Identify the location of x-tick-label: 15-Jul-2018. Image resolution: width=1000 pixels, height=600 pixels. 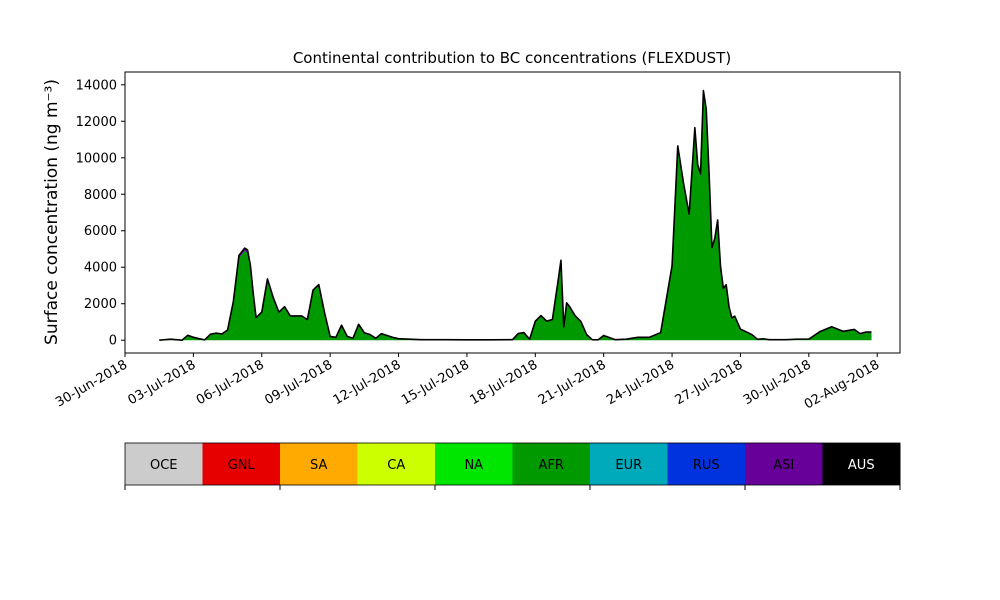
(435, 382).